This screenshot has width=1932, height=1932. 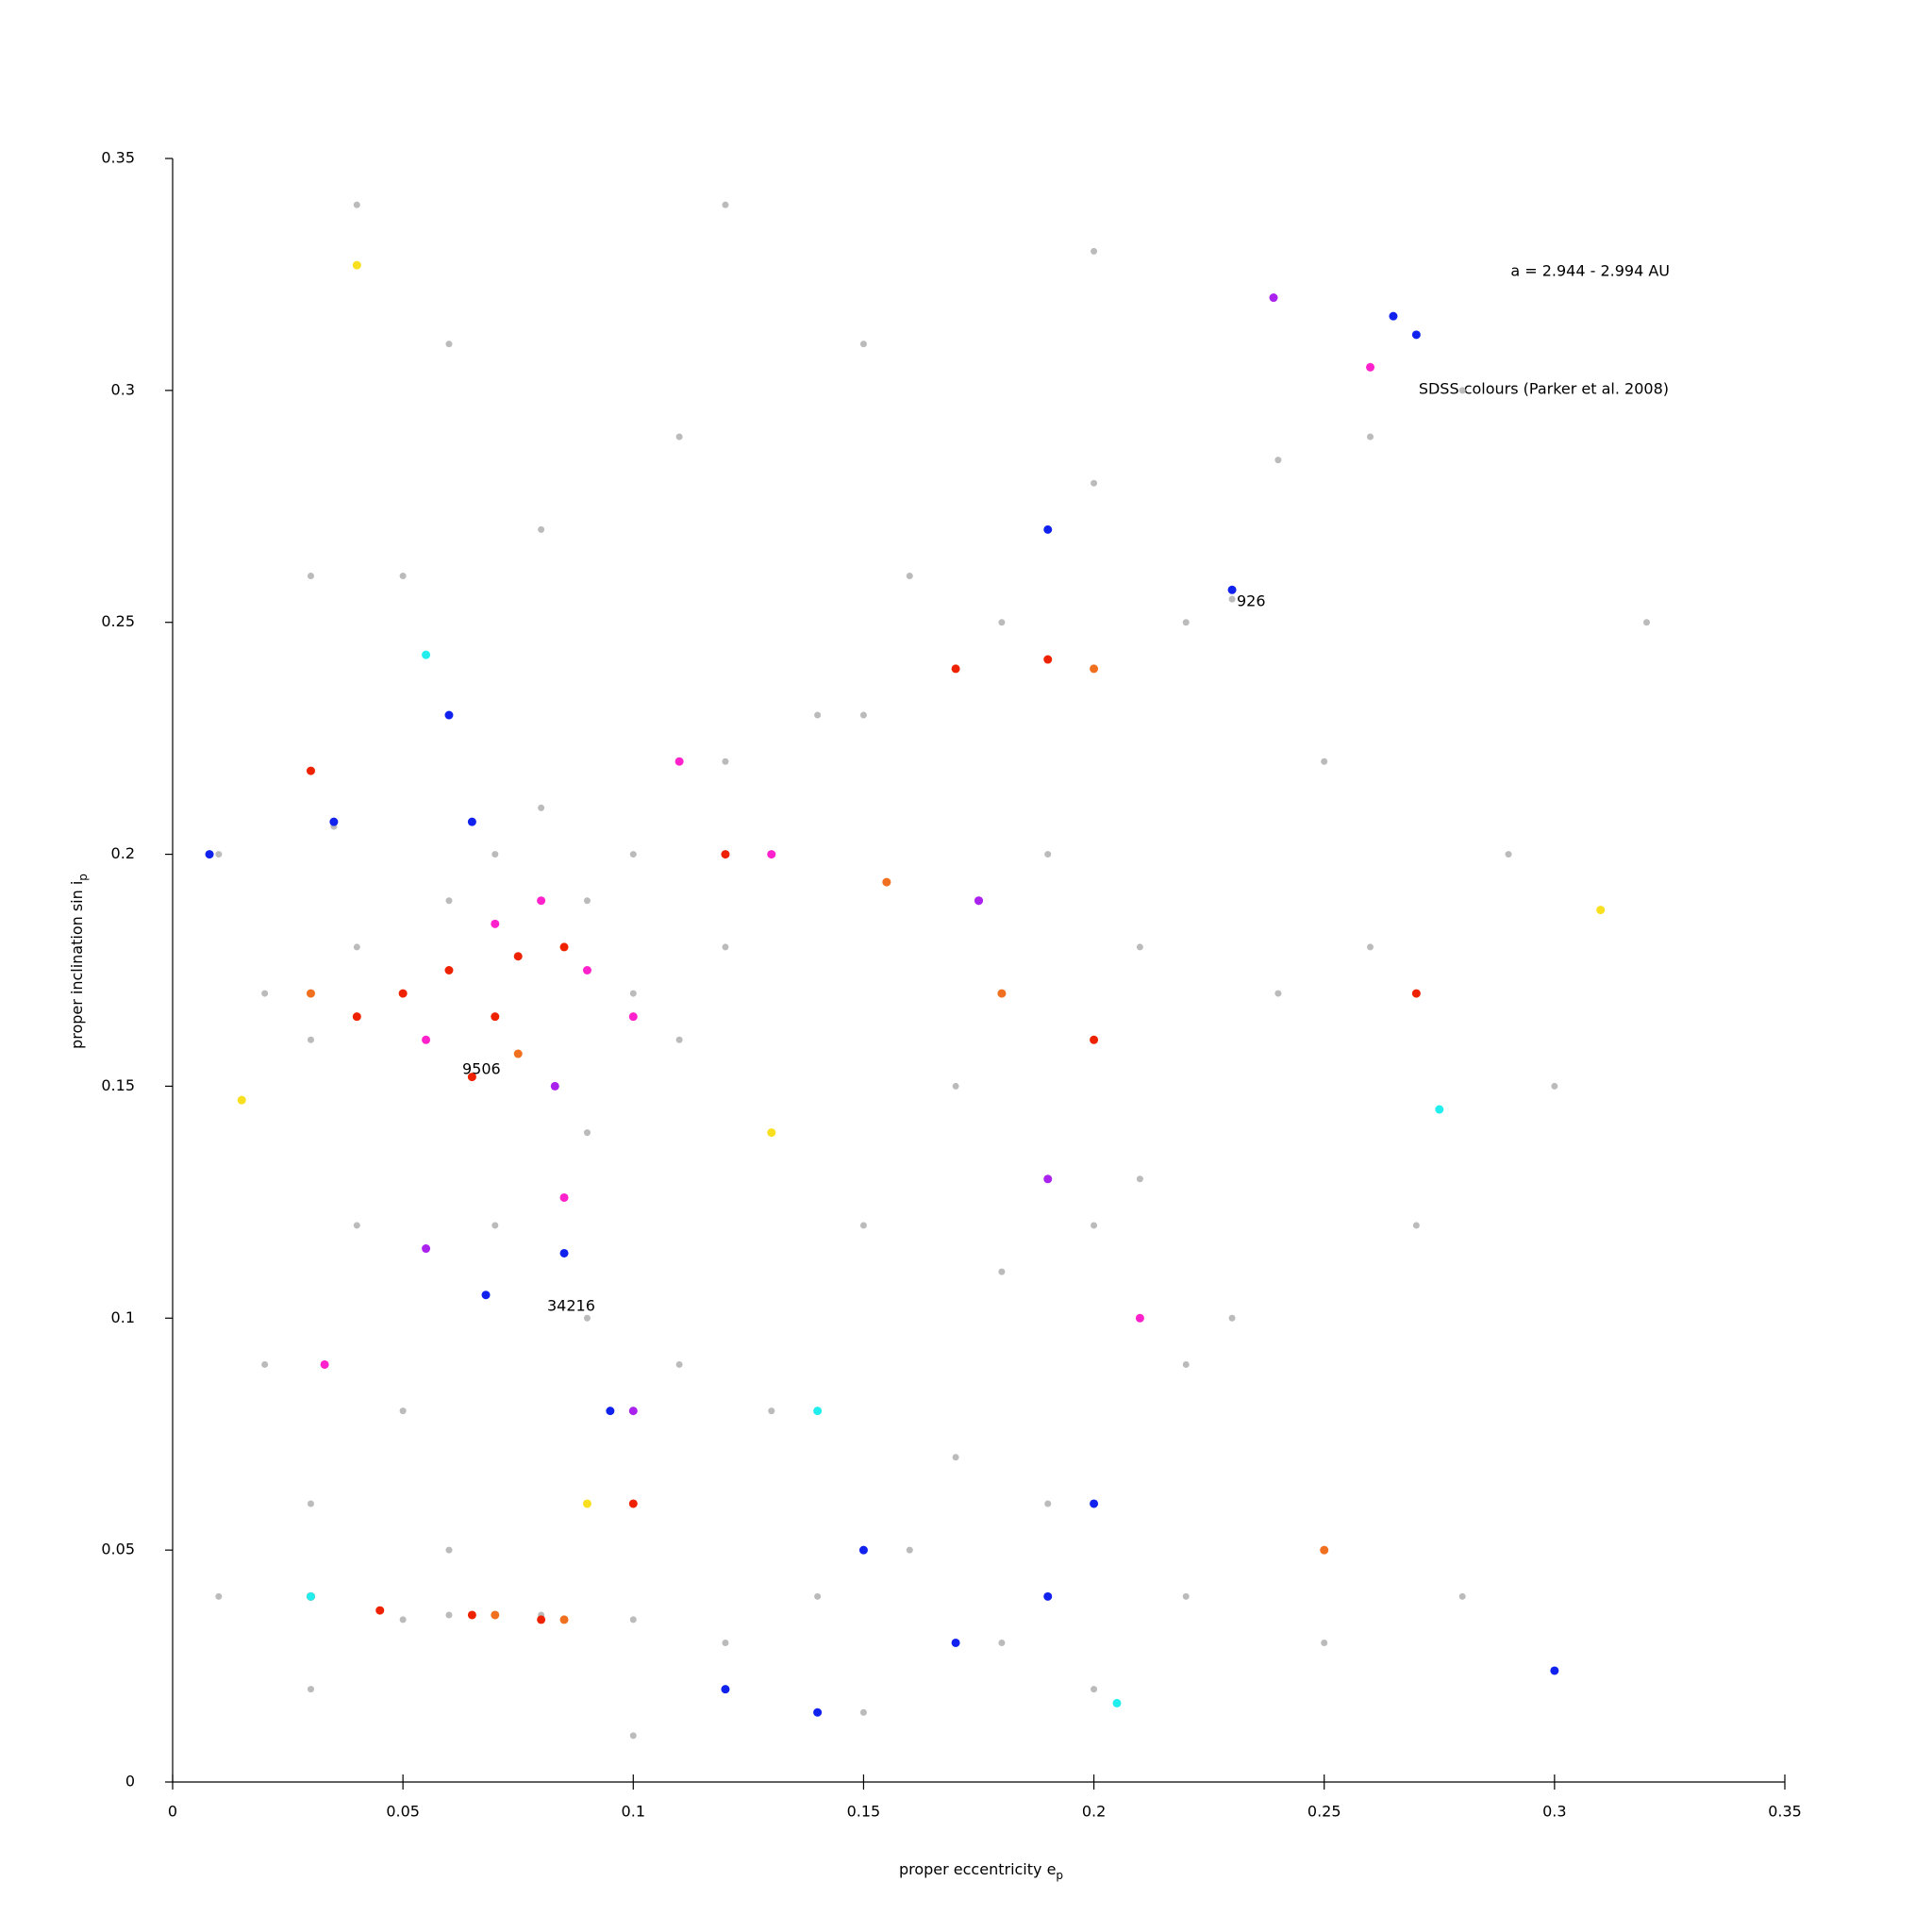 I want to click on y-tick-label: 0.35, so click(x=118, y=158).